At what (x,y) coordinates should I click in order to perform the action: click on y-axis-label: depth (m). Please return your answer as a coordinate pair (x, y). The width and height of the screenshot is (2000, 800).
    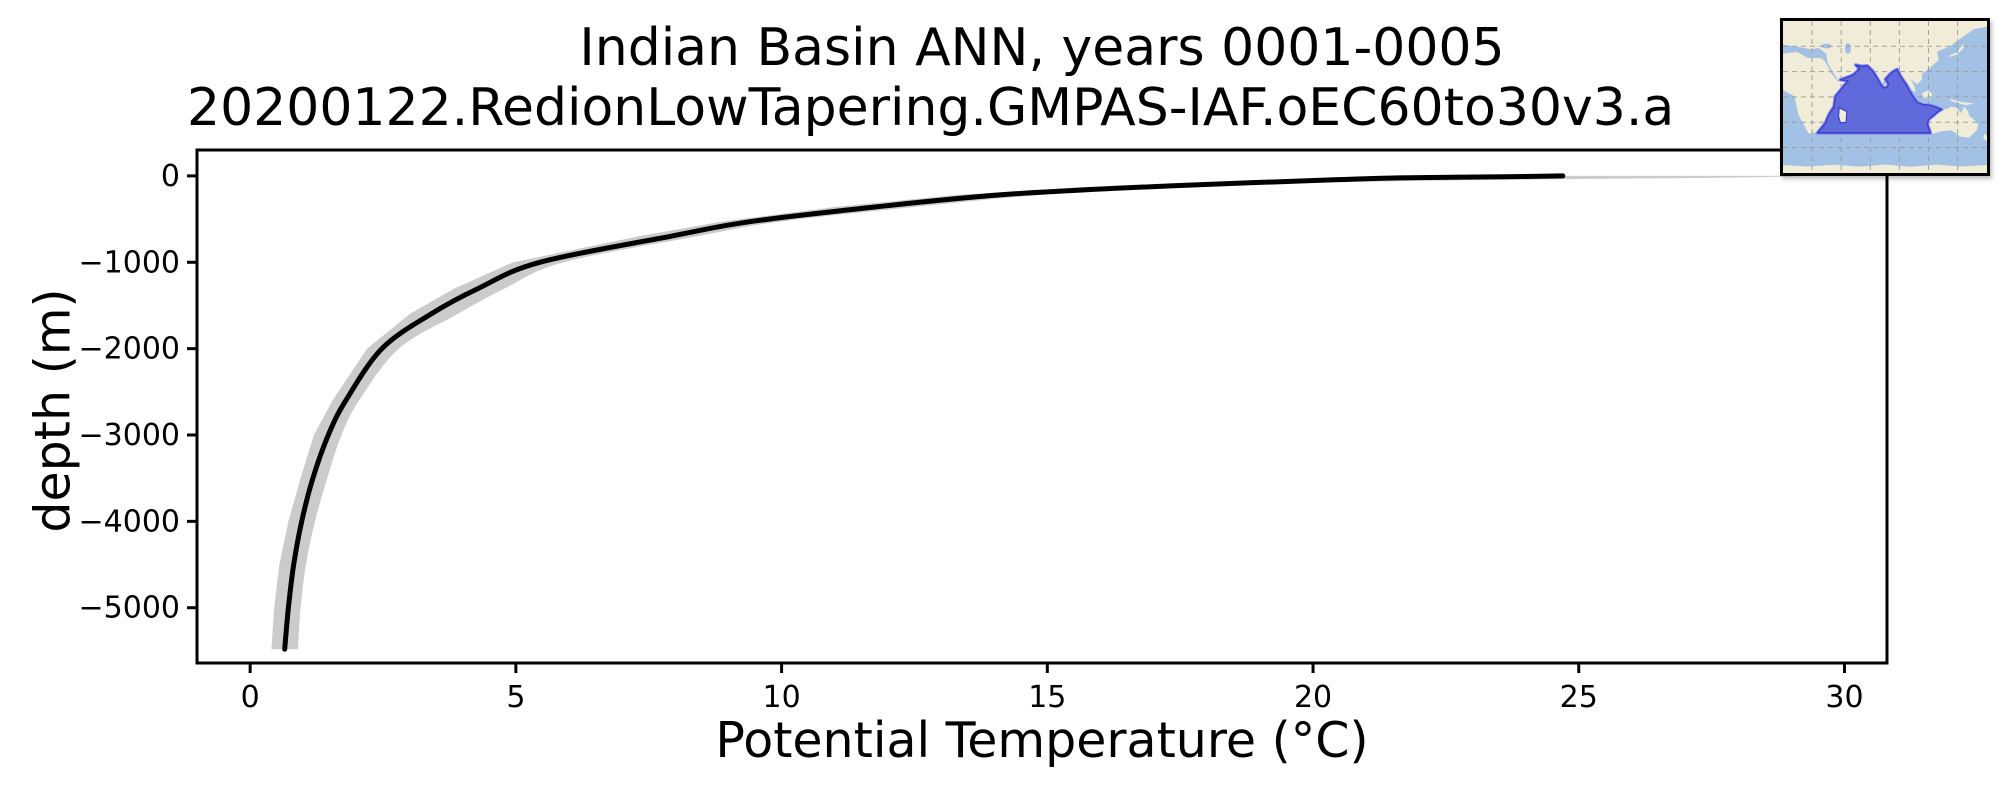
    Looking at the image, I should click on (53, 410).